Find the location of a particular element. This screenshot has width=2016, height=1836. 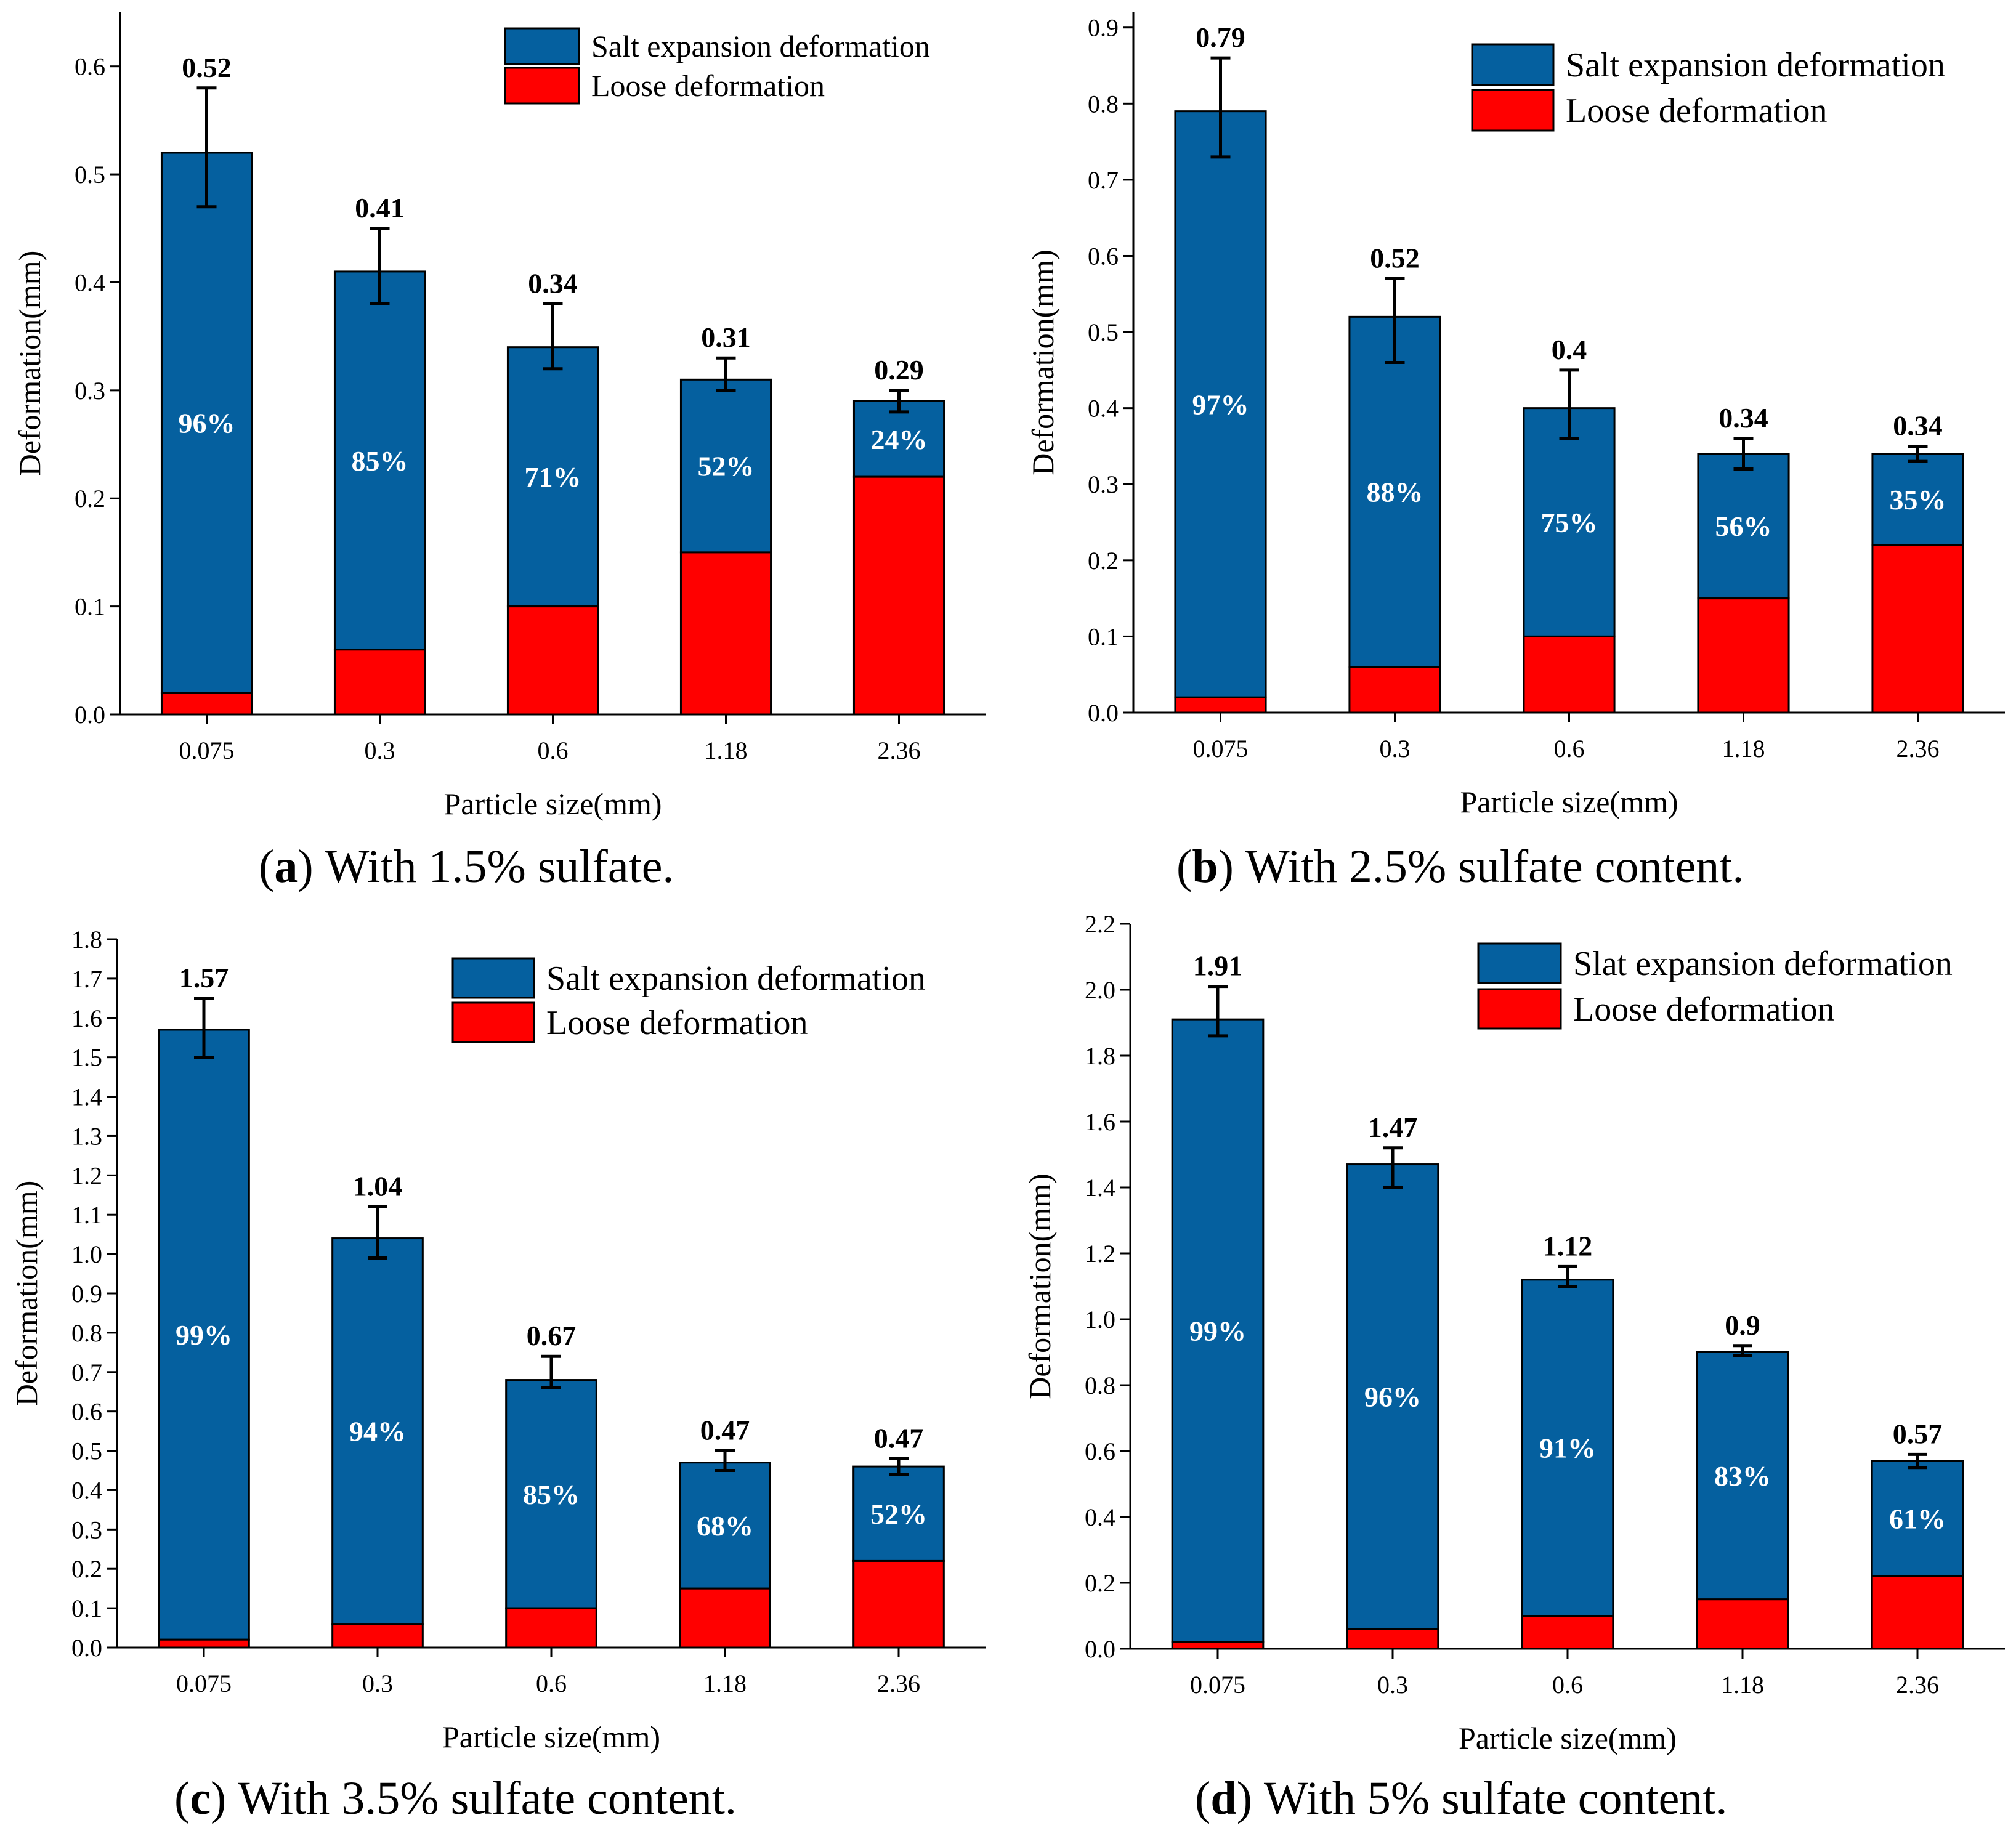

percent-label: 56% is located at coordinates (1743, 526).